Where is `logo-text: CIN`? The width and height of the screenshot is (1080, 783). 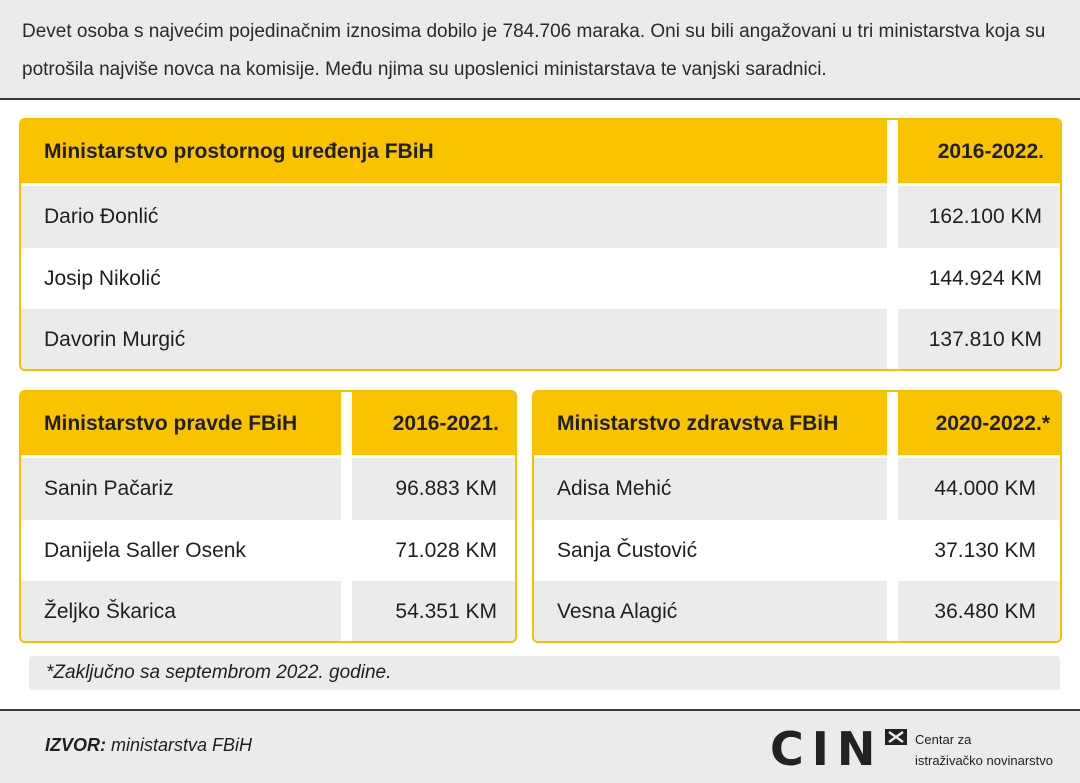
logo-text: CIN is located at coordinates (827, 749).